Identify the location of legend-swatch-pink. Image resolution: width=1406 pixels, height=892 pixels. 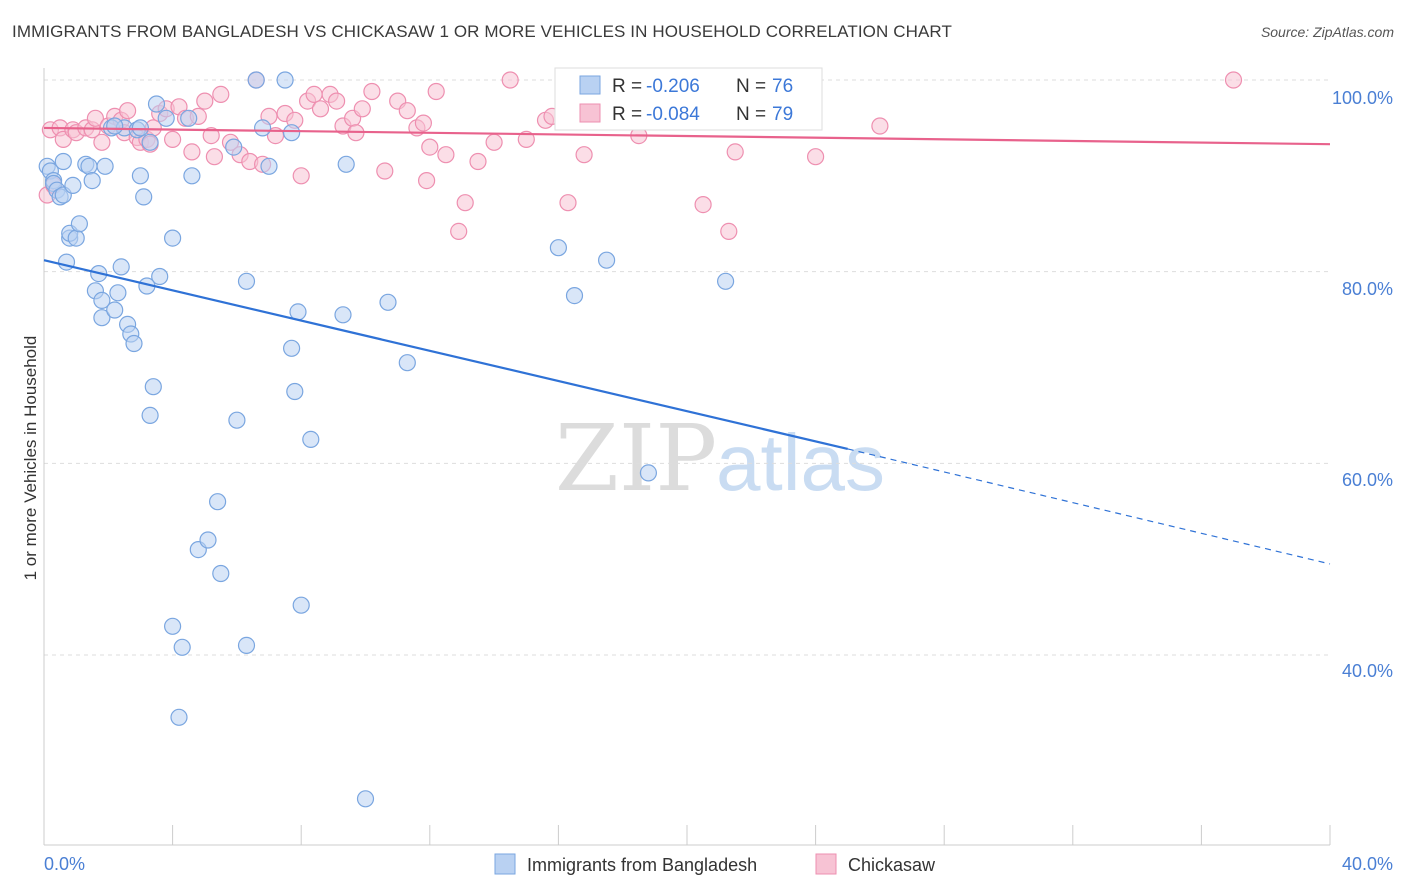
(590, 113).